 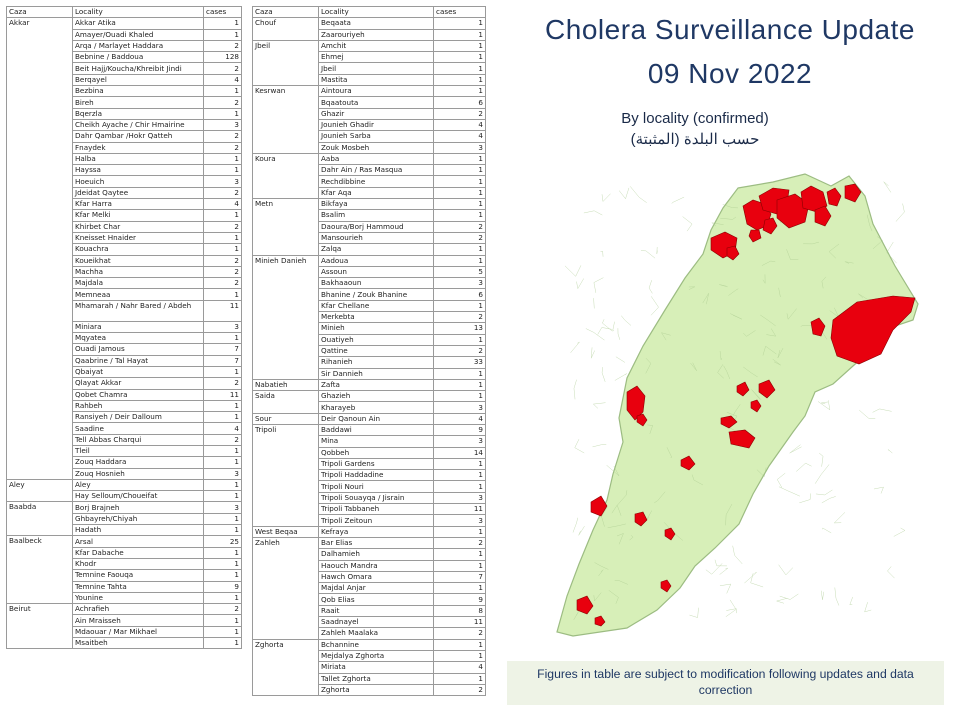 What do you see at coordinates (369, 667) in the screenshot?
I see `table-row: Miriata 4` at bounding box center [369, 667].